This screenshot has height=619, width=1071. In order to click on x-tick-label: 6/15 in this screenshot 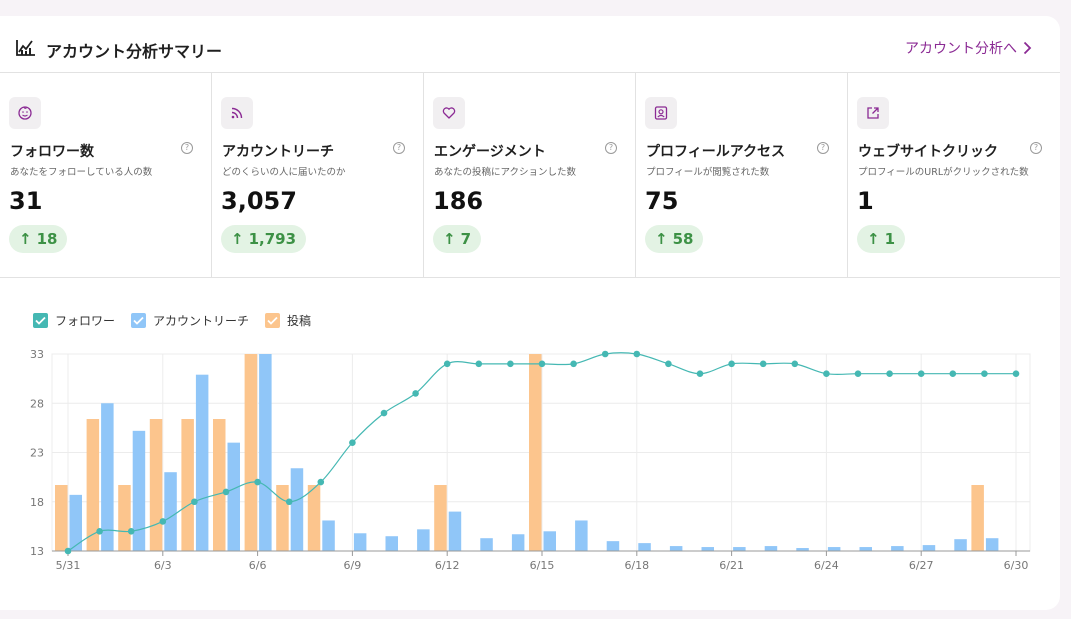, I will do `click(542, 565)`.